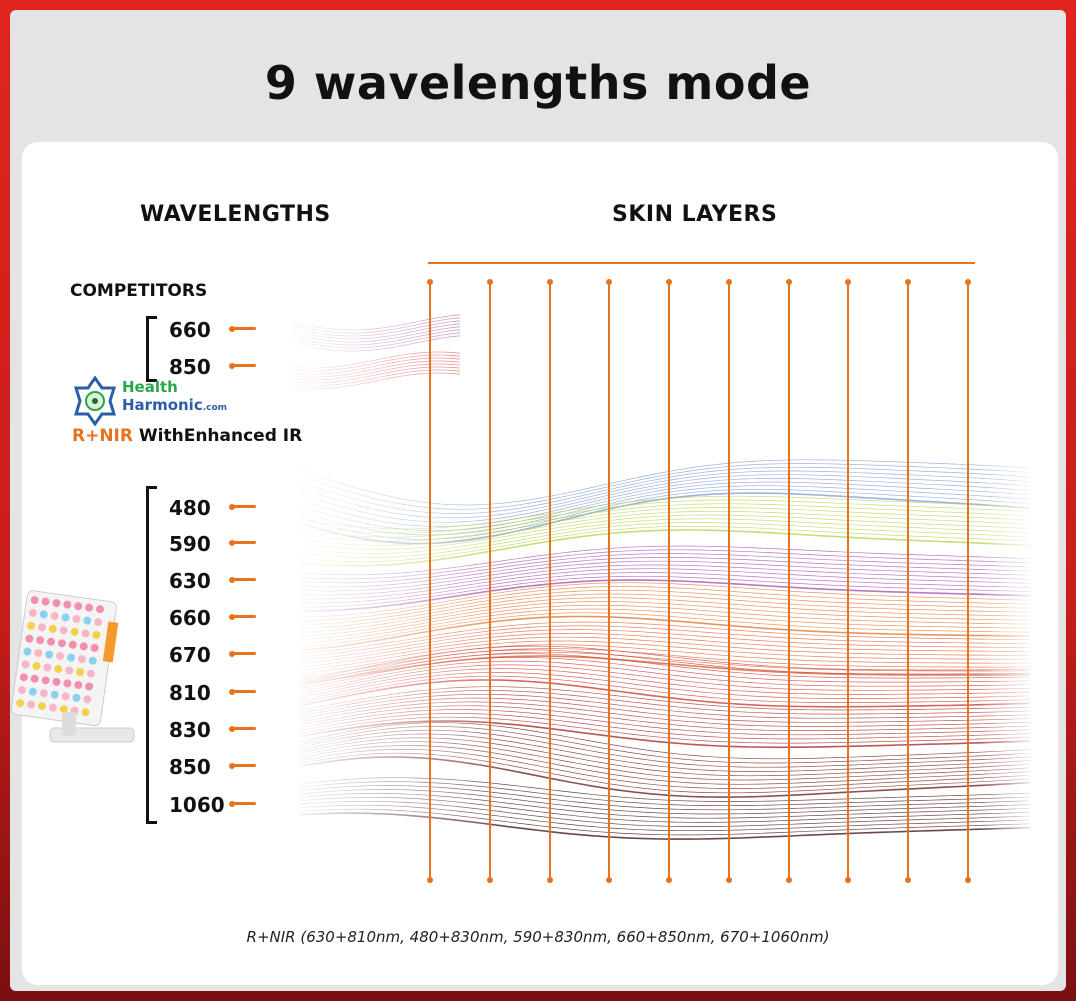 This screenshot has width=1076, height=1001. I want to click on competitor-wavelength: 660, so click(190, 330).